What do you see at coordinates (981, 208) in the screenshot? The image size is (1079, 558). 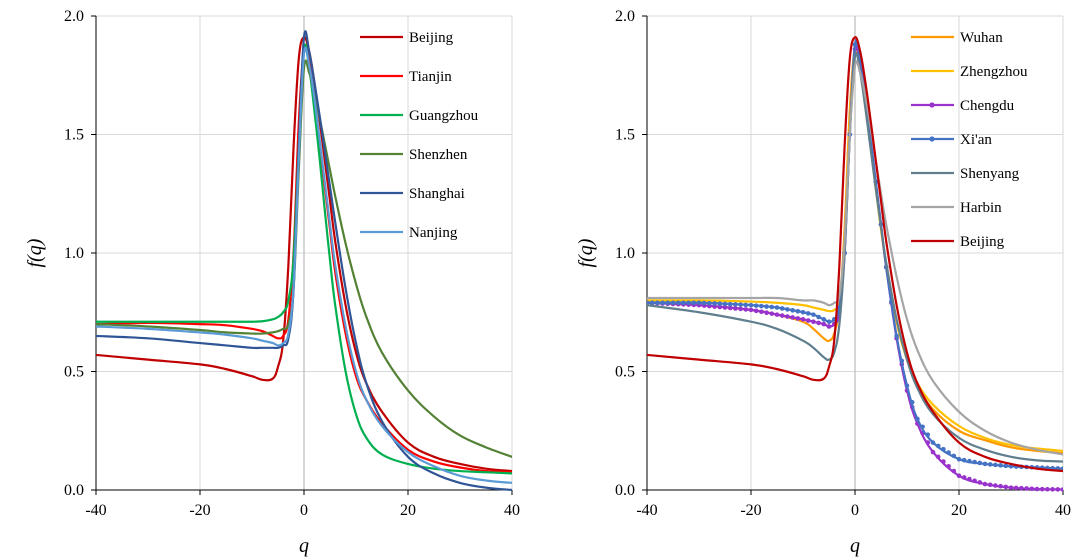 I see `legend-label: Harbin` at bounding box center [981, 208].